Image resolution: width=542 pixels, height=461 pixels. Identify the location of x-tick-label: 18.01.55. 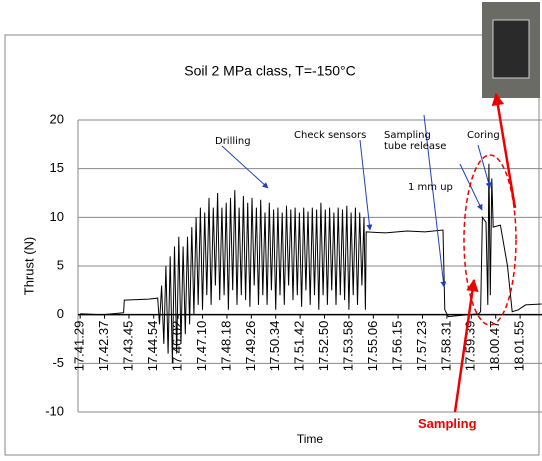
(519, 346).